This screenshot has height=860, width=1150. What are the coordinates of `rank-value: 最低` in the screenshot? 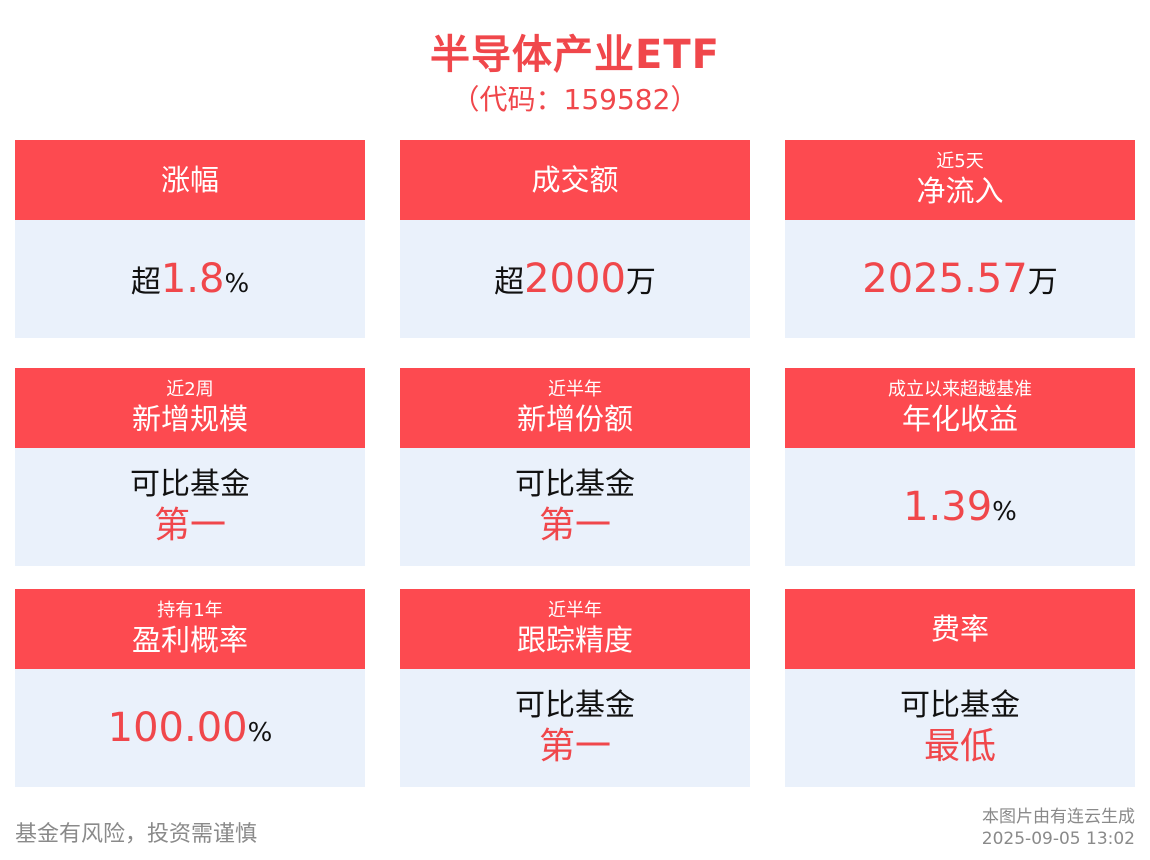 It's located at (959, 746).